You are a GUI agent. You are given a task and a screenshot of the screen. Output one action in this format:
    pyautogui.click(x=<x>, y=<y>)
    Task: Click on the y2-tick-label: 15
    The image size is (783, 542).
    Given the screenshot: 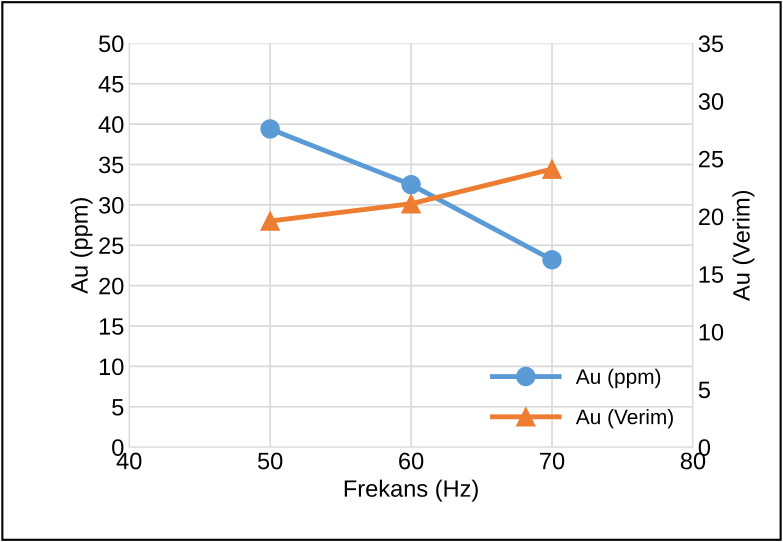 What is the action you would take?
    pyautogui.click(x=712, y=274)
    